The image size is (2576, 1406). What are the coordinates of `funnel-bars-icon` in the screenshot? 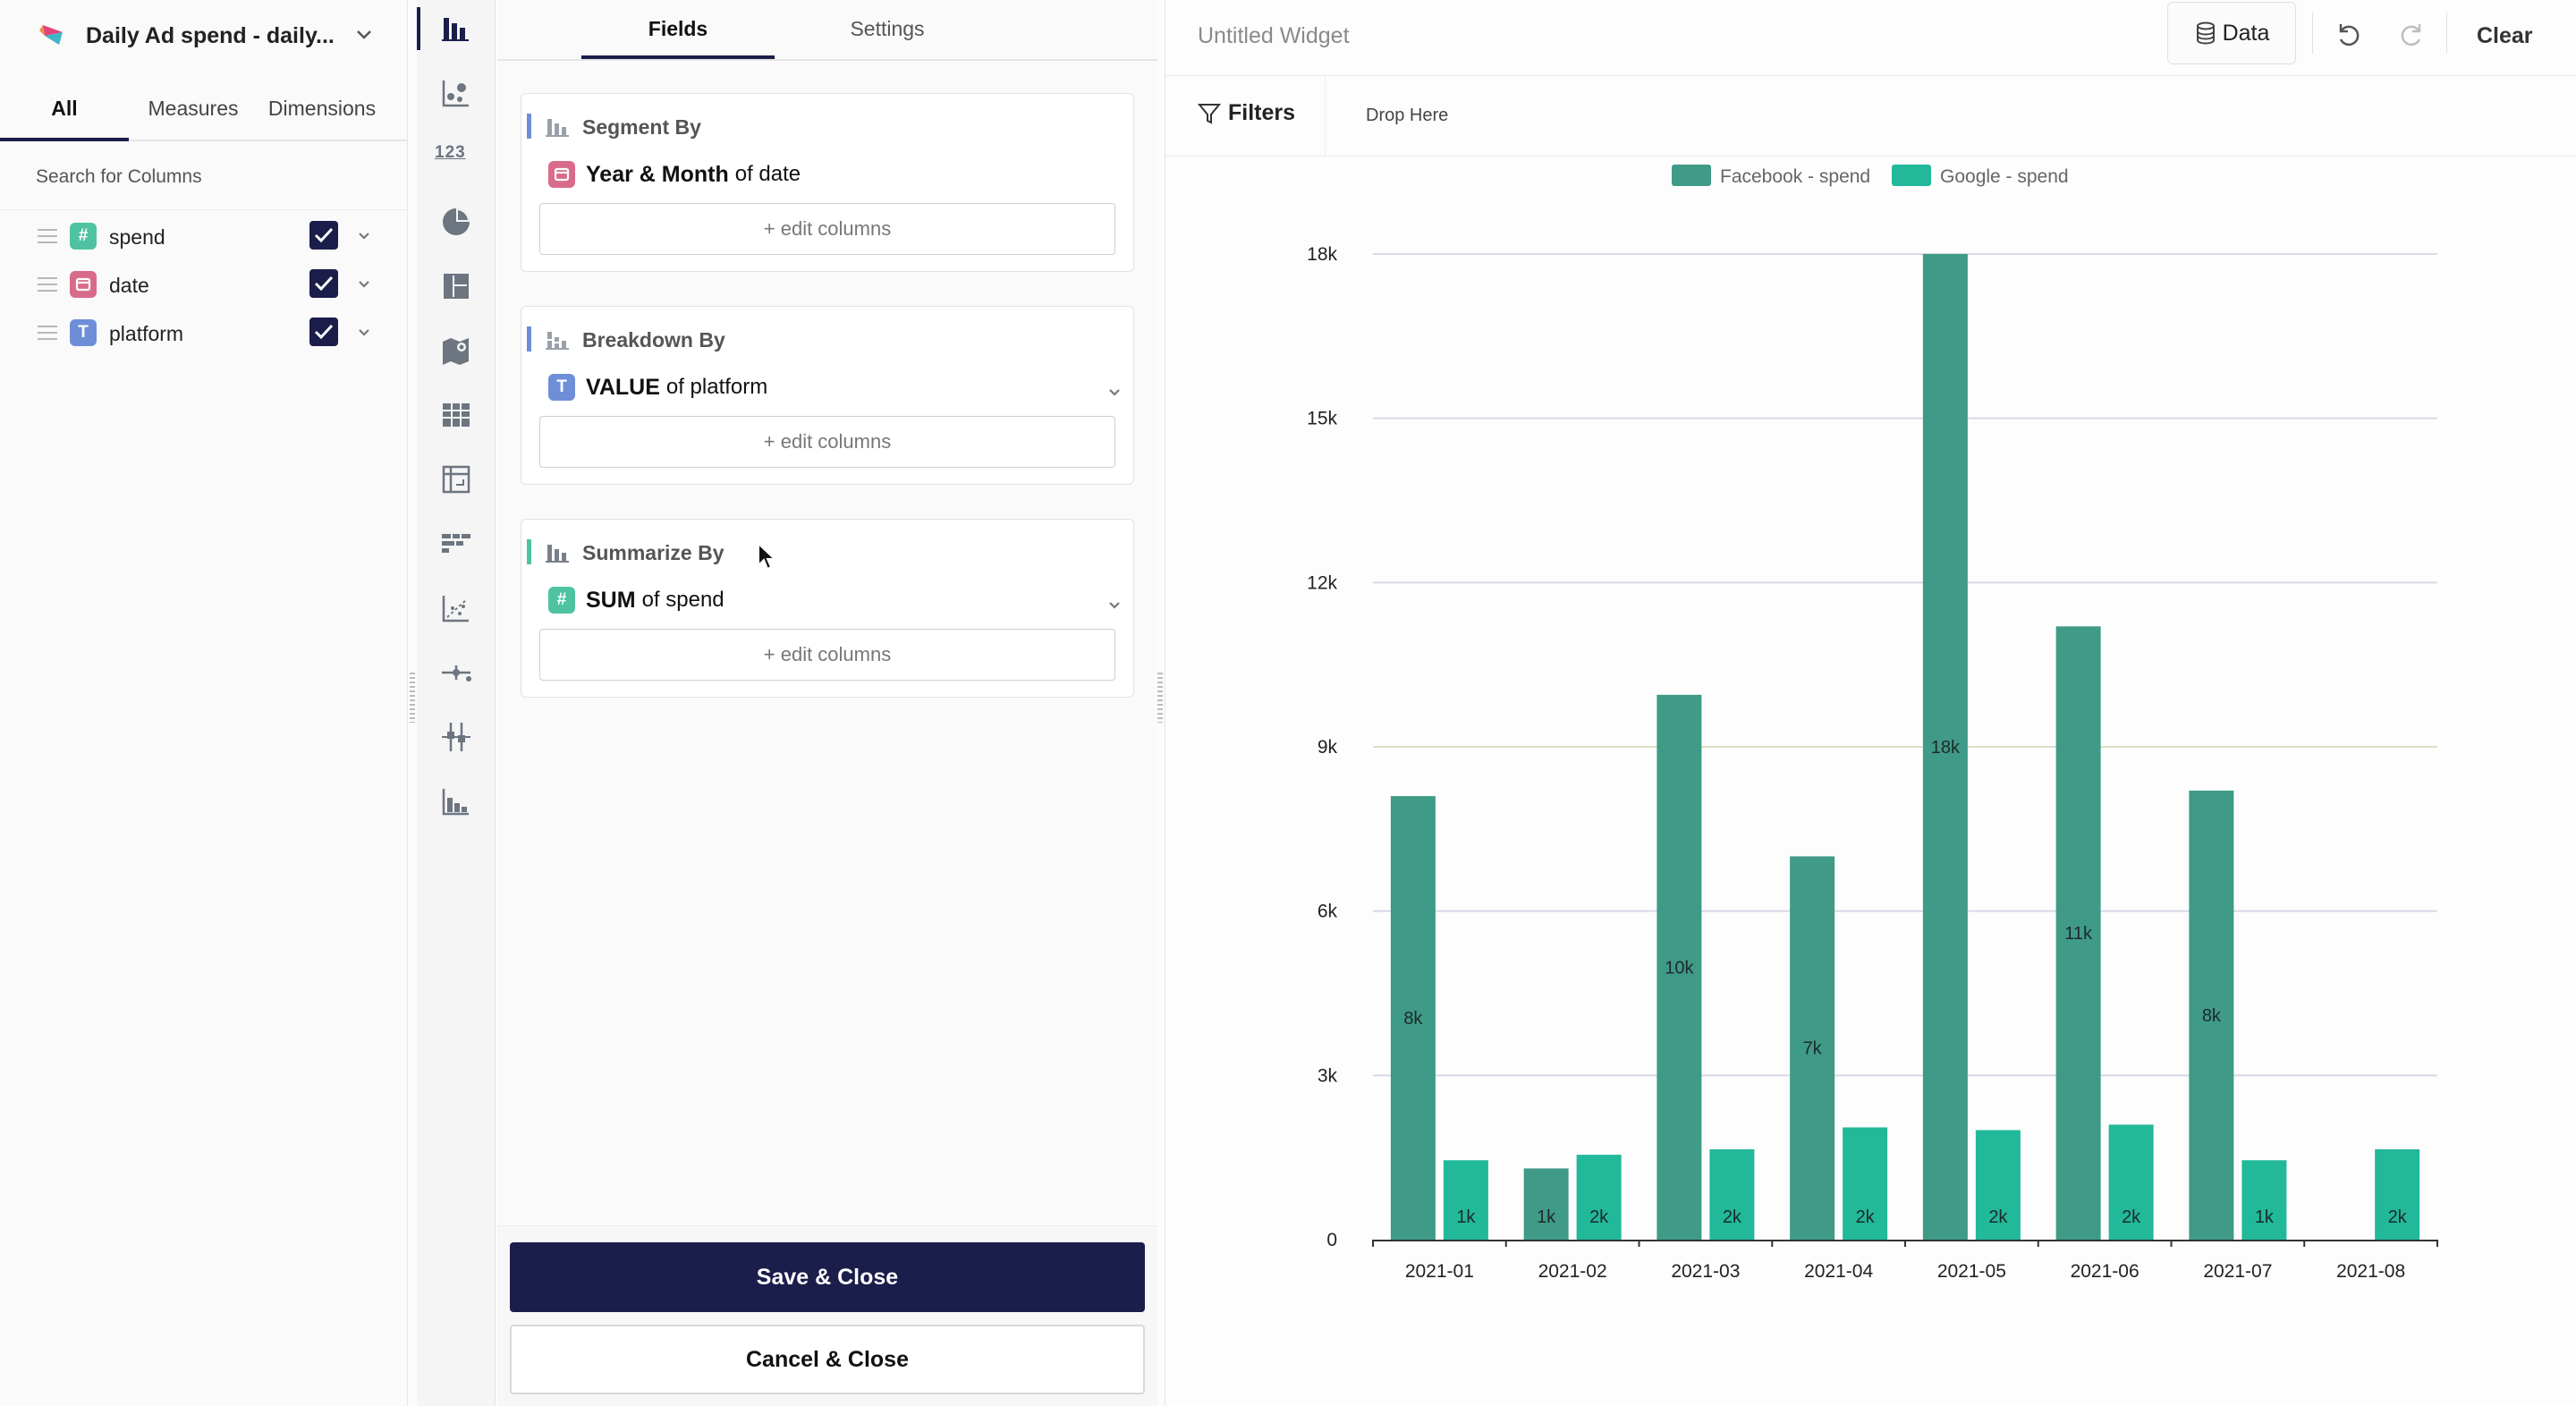 It's located at (456, 544).